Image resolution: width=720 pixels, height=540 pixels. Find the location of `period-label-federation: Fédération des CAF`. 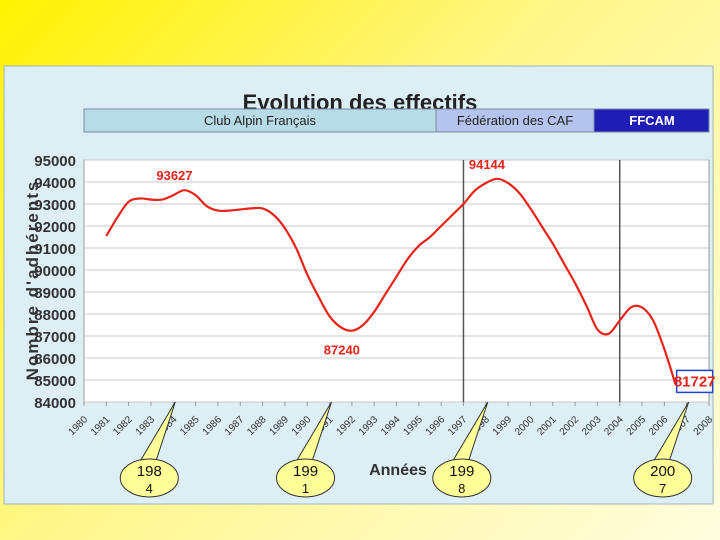

period-label-federation: Fédération des CAF is located at coordinates (515, 120).